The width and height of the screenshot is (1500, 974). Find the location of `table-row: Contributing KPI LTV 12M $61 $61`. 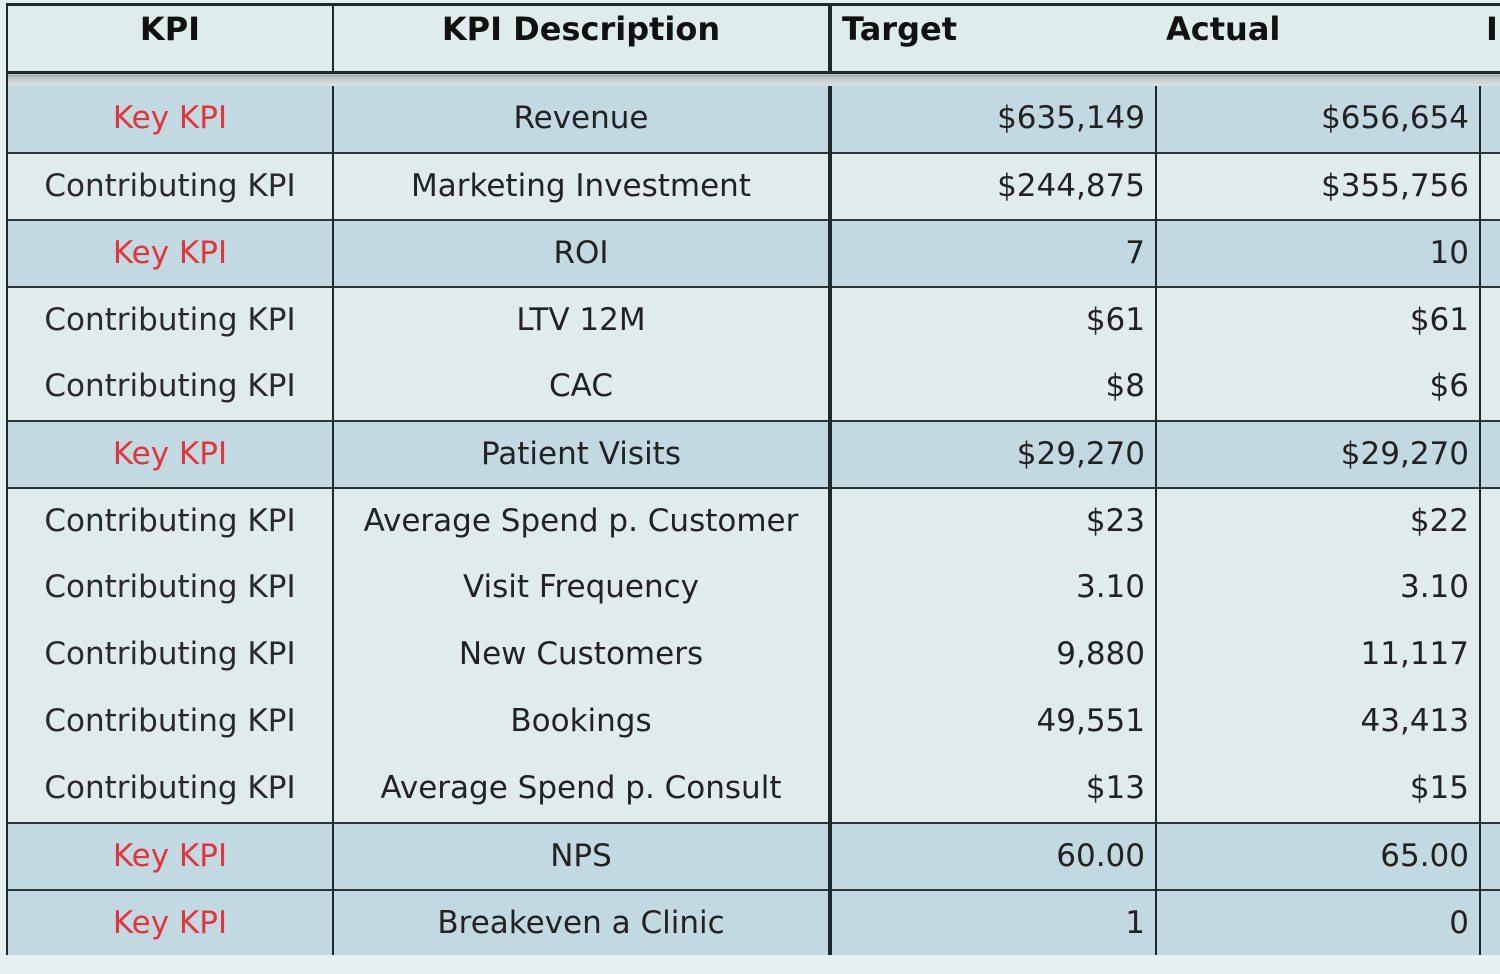

table-row: Contributing KPI LTV 12M $61 $61 is located at coordinates (753, 320).